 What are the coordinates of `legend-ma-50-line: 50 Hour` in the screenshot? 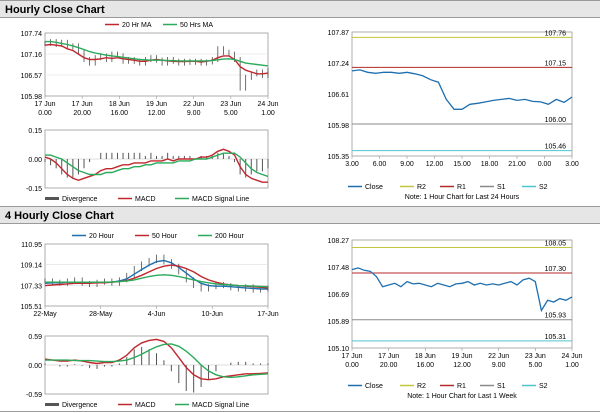 It's located at (165, 236).